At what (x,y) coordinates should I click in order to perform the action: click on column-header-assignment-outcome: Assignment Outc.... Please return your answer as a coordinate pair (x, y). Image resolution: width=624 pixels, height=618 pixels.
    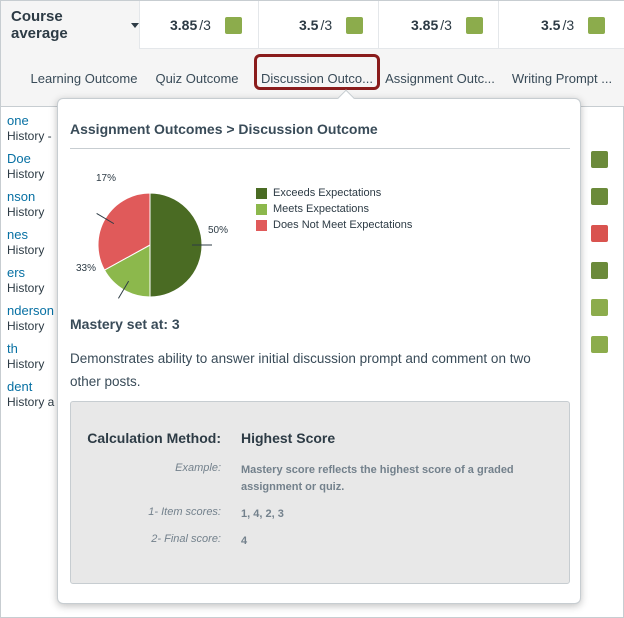
    Looking at the image, I should click on (440, 78).